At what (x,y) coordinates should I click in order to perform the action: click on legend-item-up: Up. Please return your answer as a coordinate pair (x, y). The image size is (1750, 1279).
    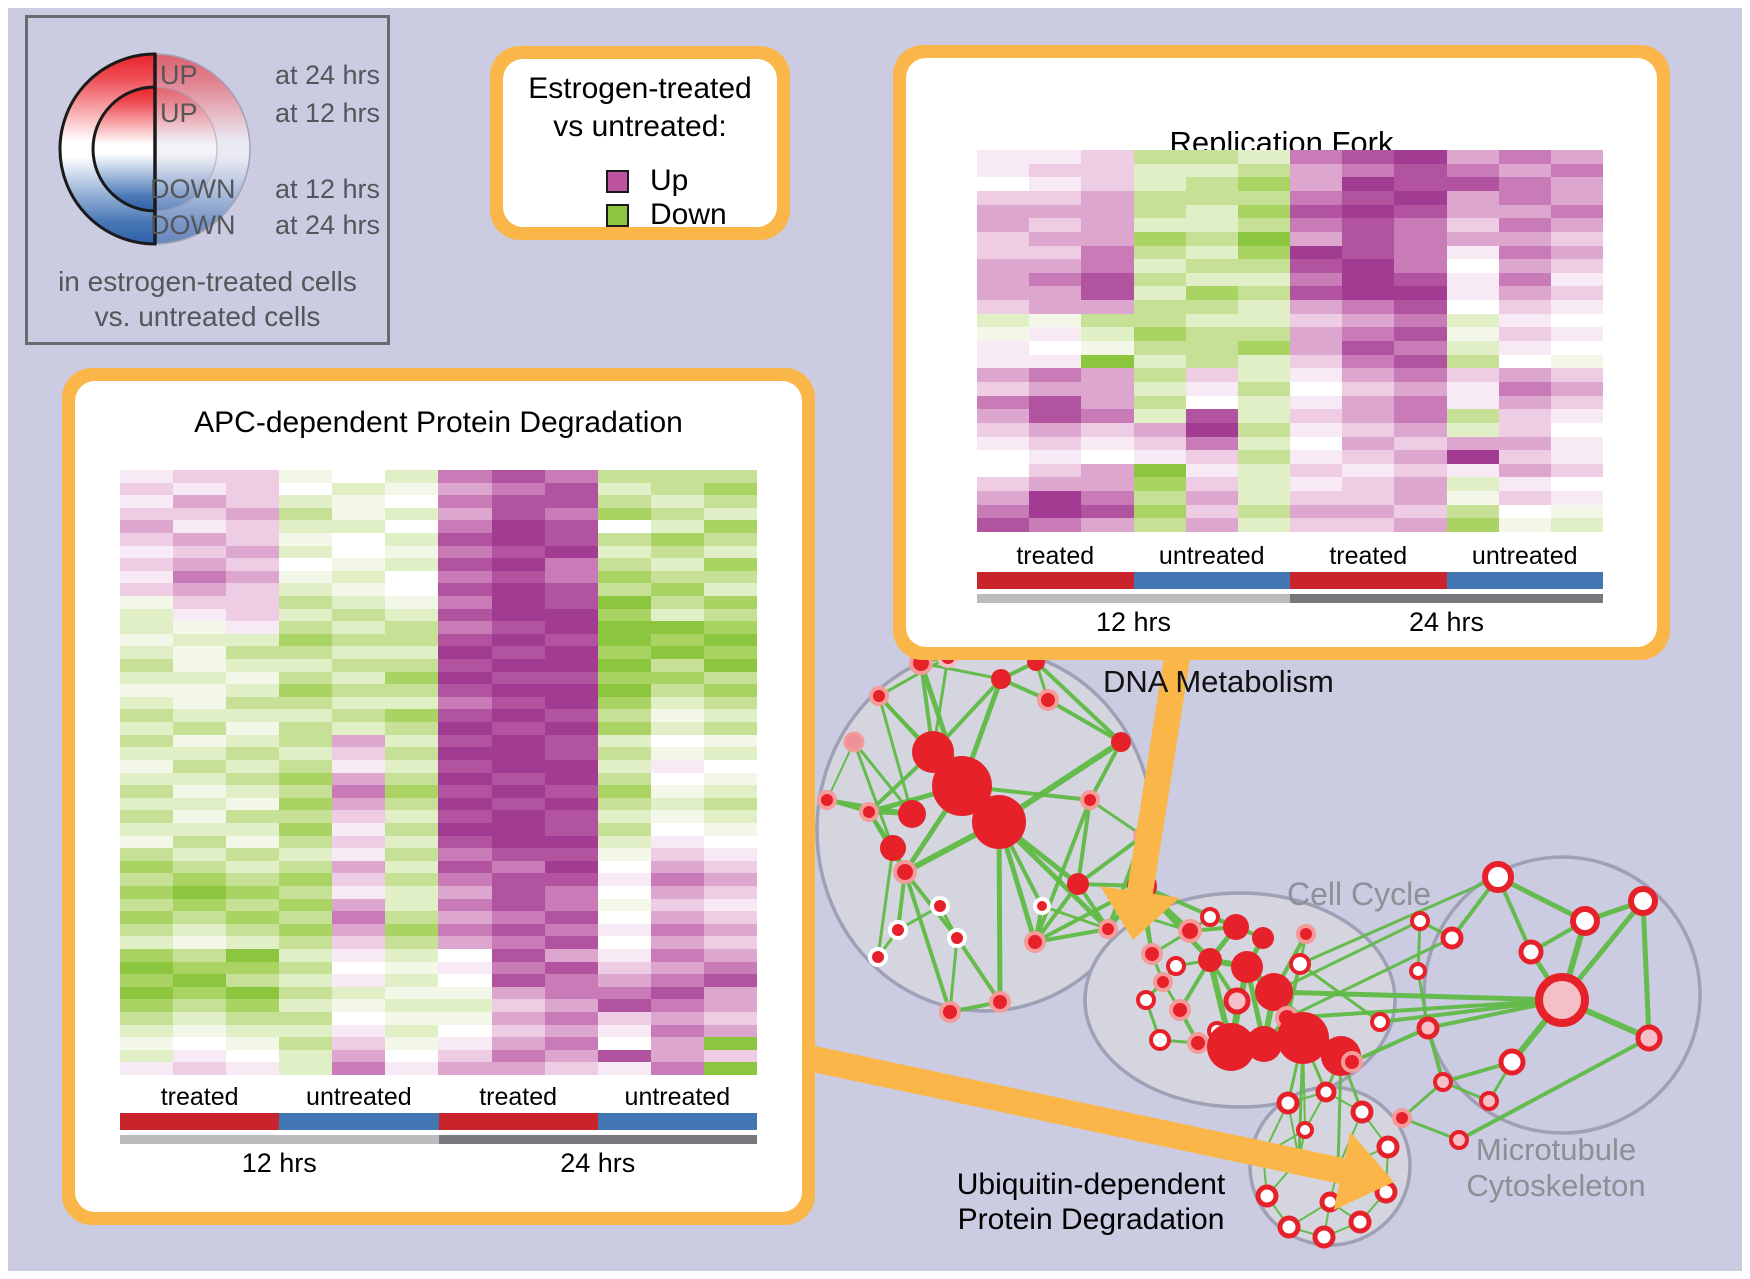
    Looking at the image, I should click on (647, 181).